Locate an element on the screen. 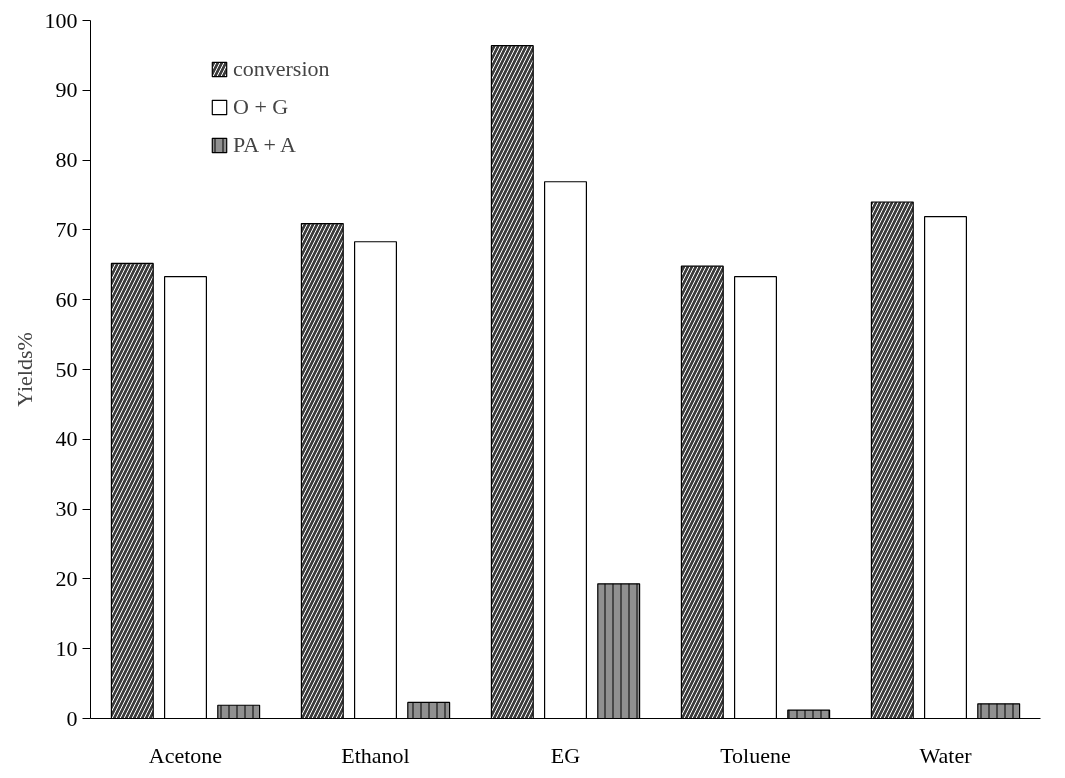 The image size is (1065, 778). y-tick-label: 30 is located at coordinates (66, 509).